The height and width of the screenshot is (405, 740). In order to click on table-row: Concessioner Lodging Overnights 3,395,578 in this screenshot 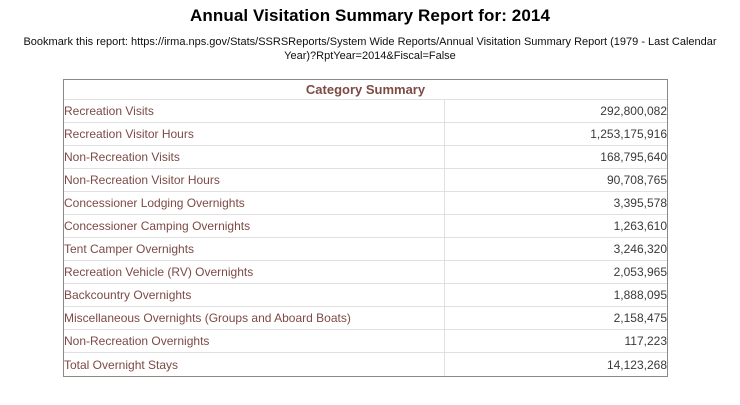, I will do `click(365, 203)`.